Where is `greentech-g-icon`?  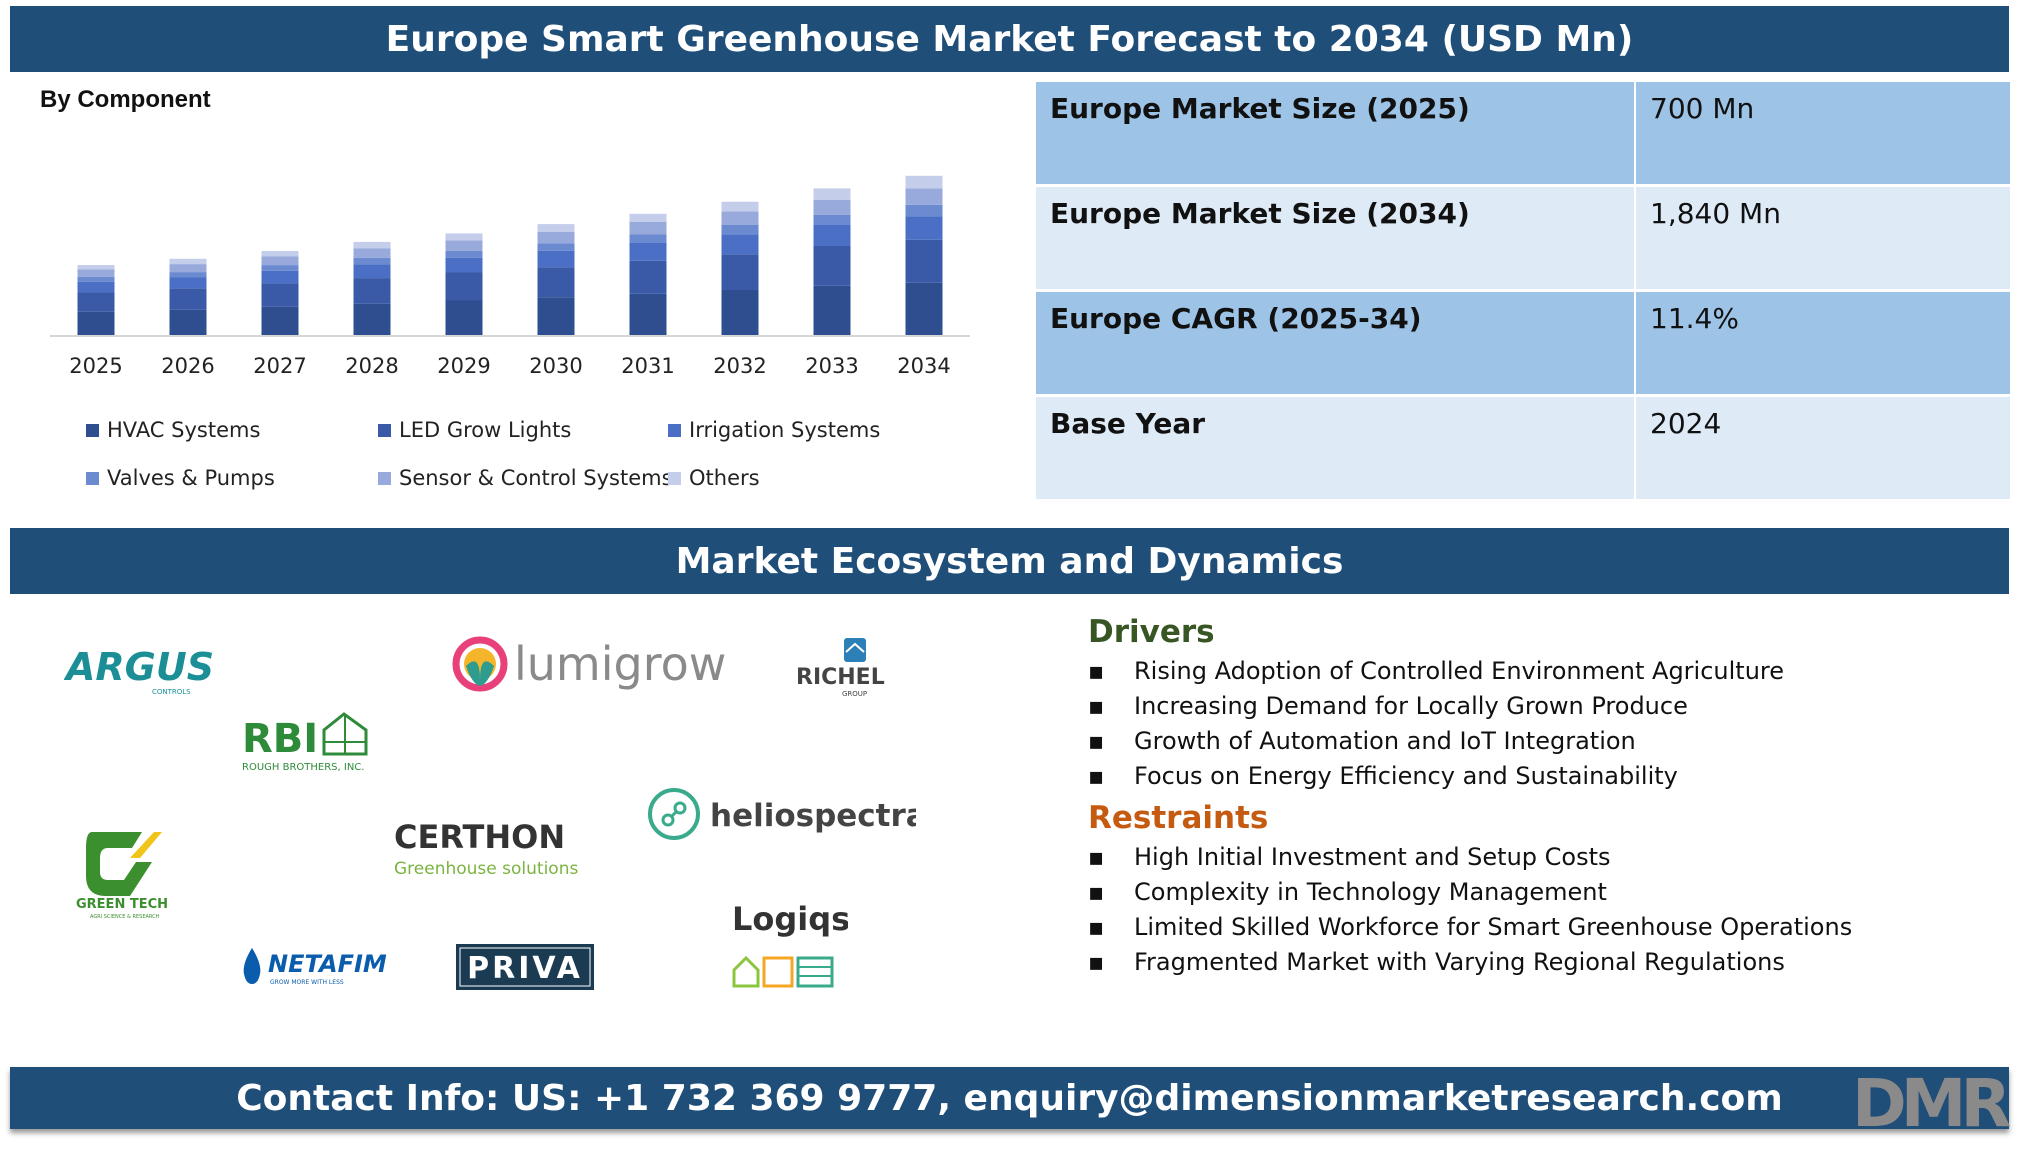 greentech-g-icon is located at coordinates (119, 864).